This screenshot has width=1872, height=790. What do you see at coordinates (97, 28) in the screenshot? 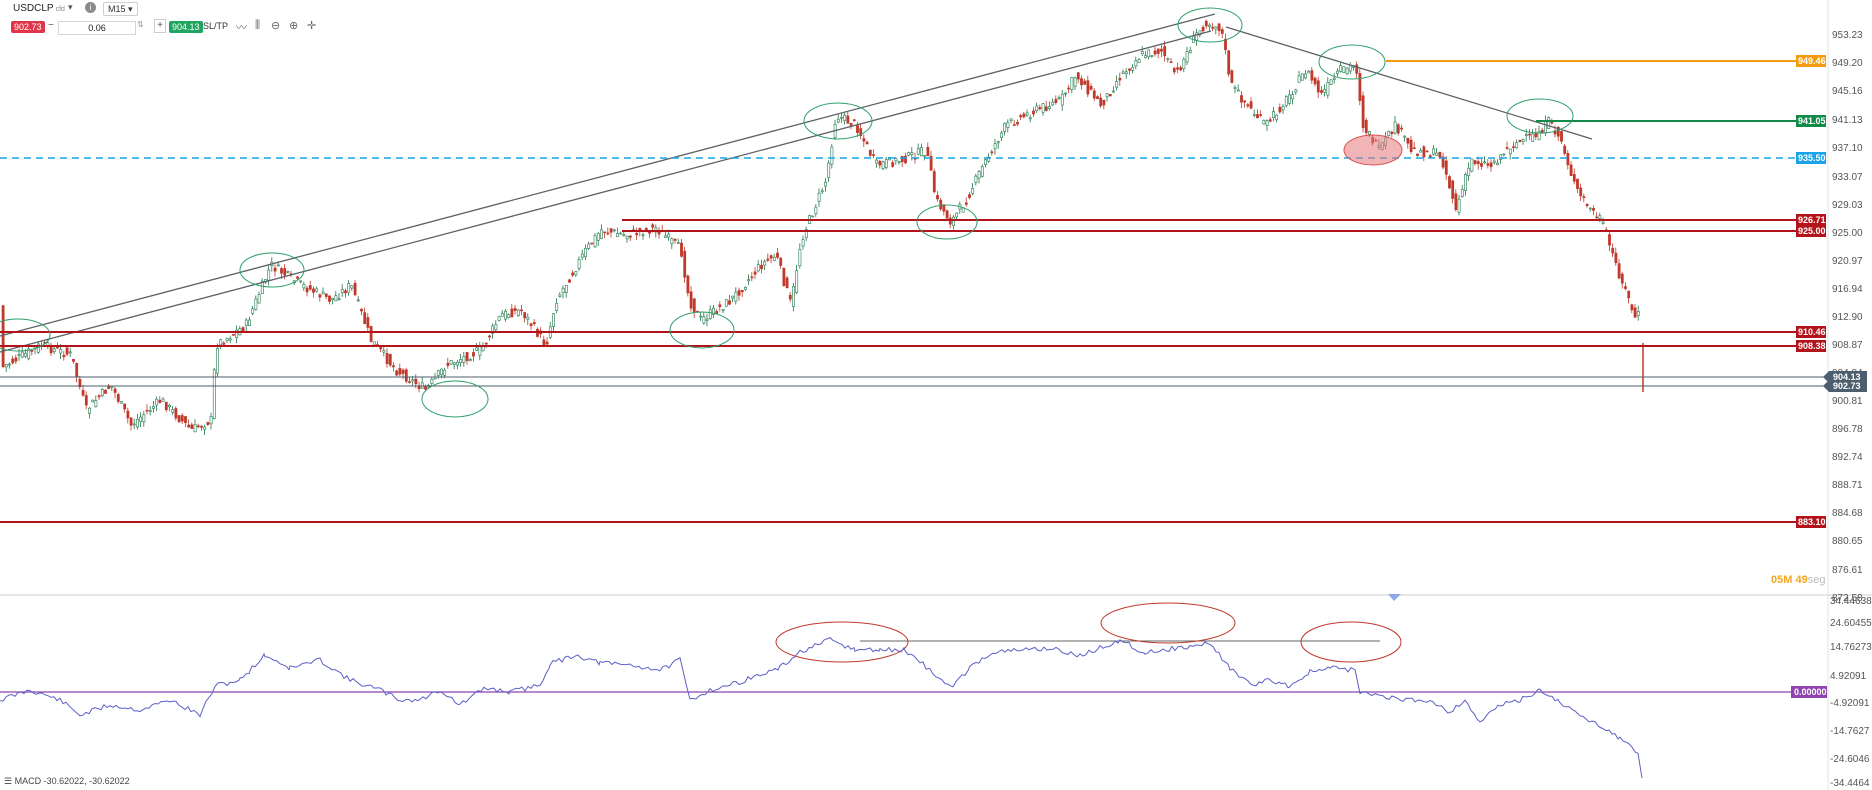
I see `quantity-input: 0.06` at bounding box center [97, 28].